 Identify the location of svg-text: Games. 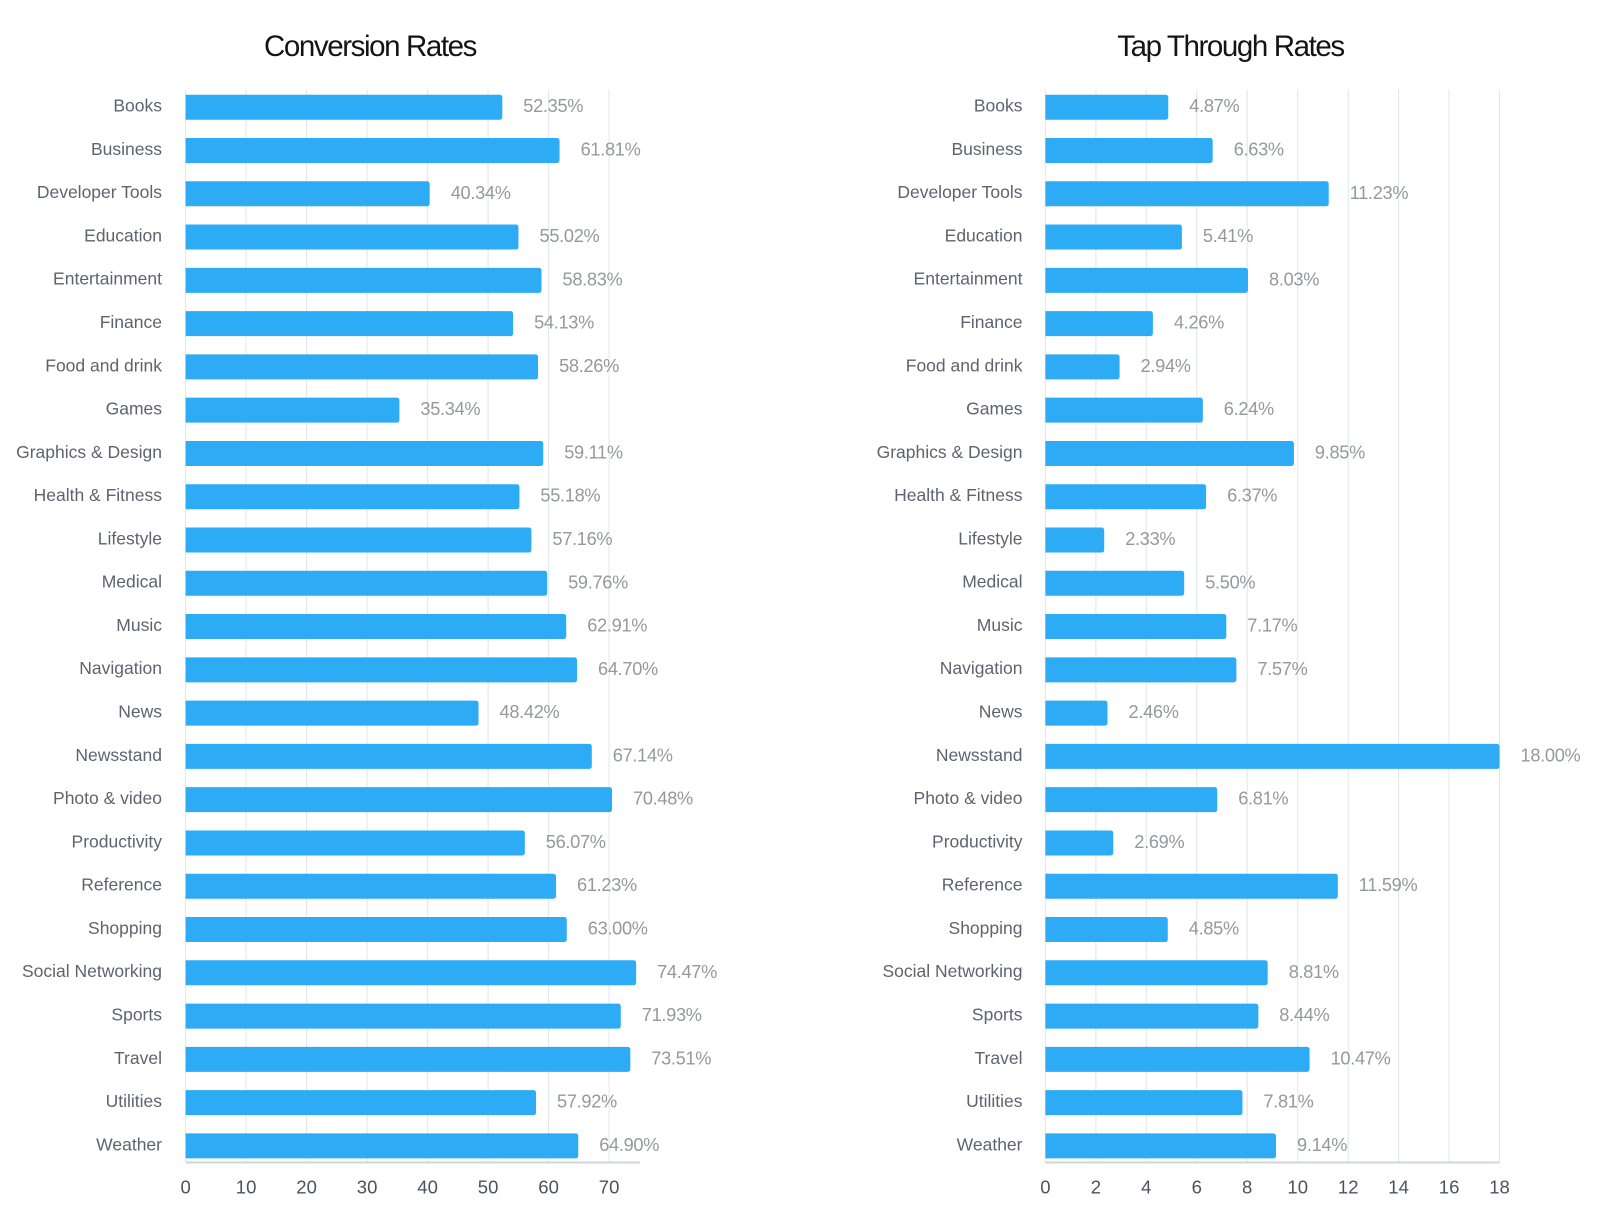
(994, 409).